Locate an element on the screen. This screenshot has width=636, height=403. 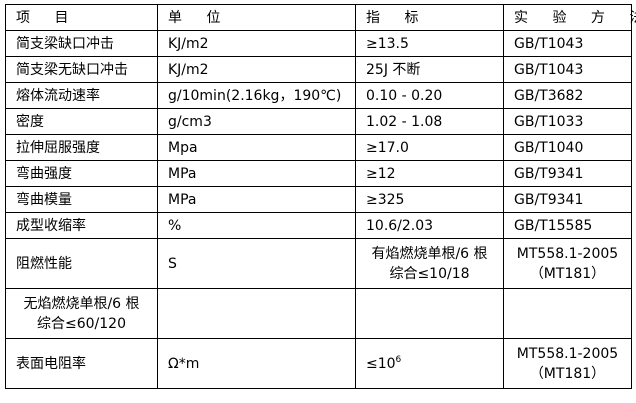
item-line: 综合≤60/120 is located at coordinates (81, 323).